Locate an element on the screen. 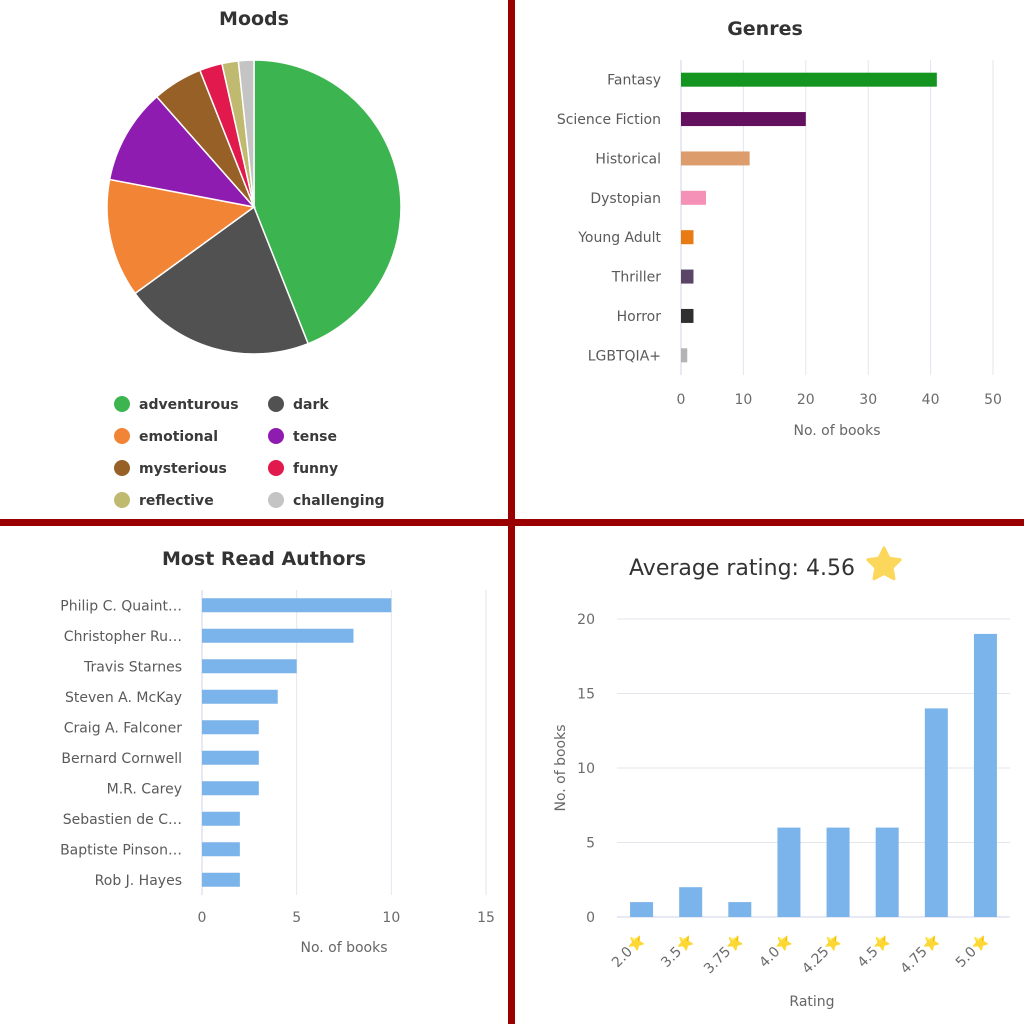  legend-item: adventurous is located at coordinates (176, 404).